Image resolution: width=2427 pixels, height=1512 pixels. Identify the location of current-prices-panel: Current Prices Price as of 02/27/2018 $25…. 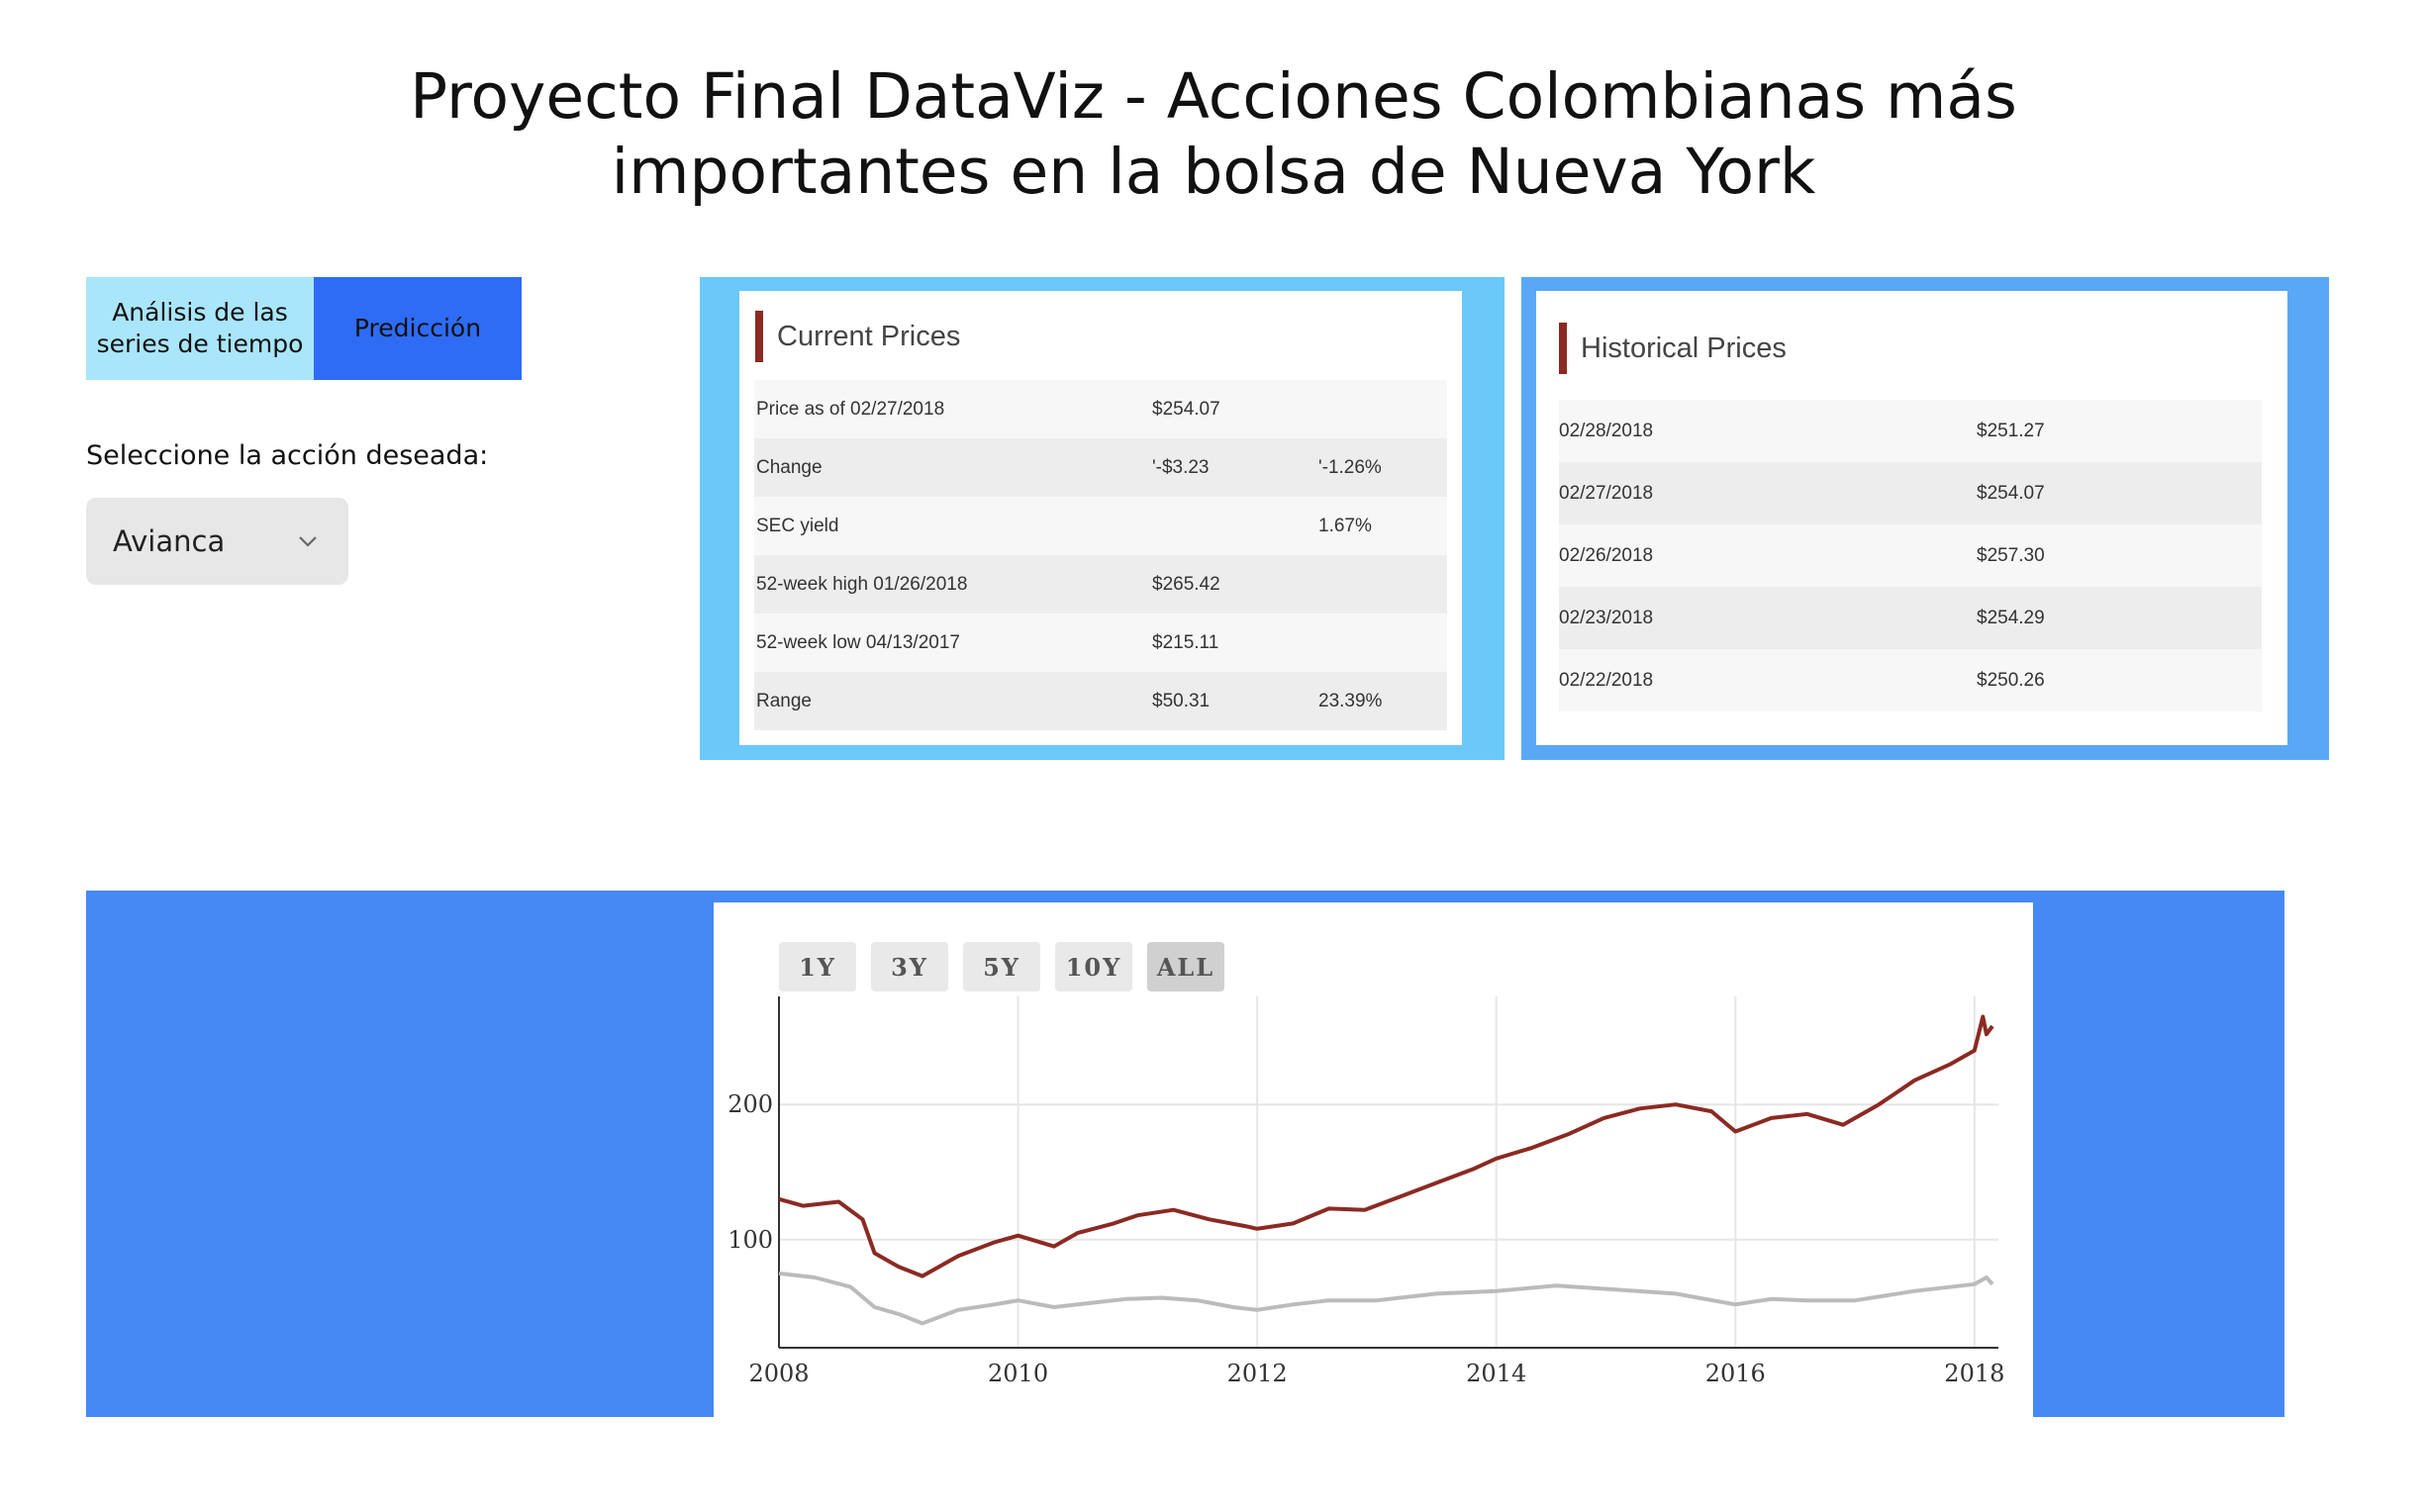
(1102, 519).